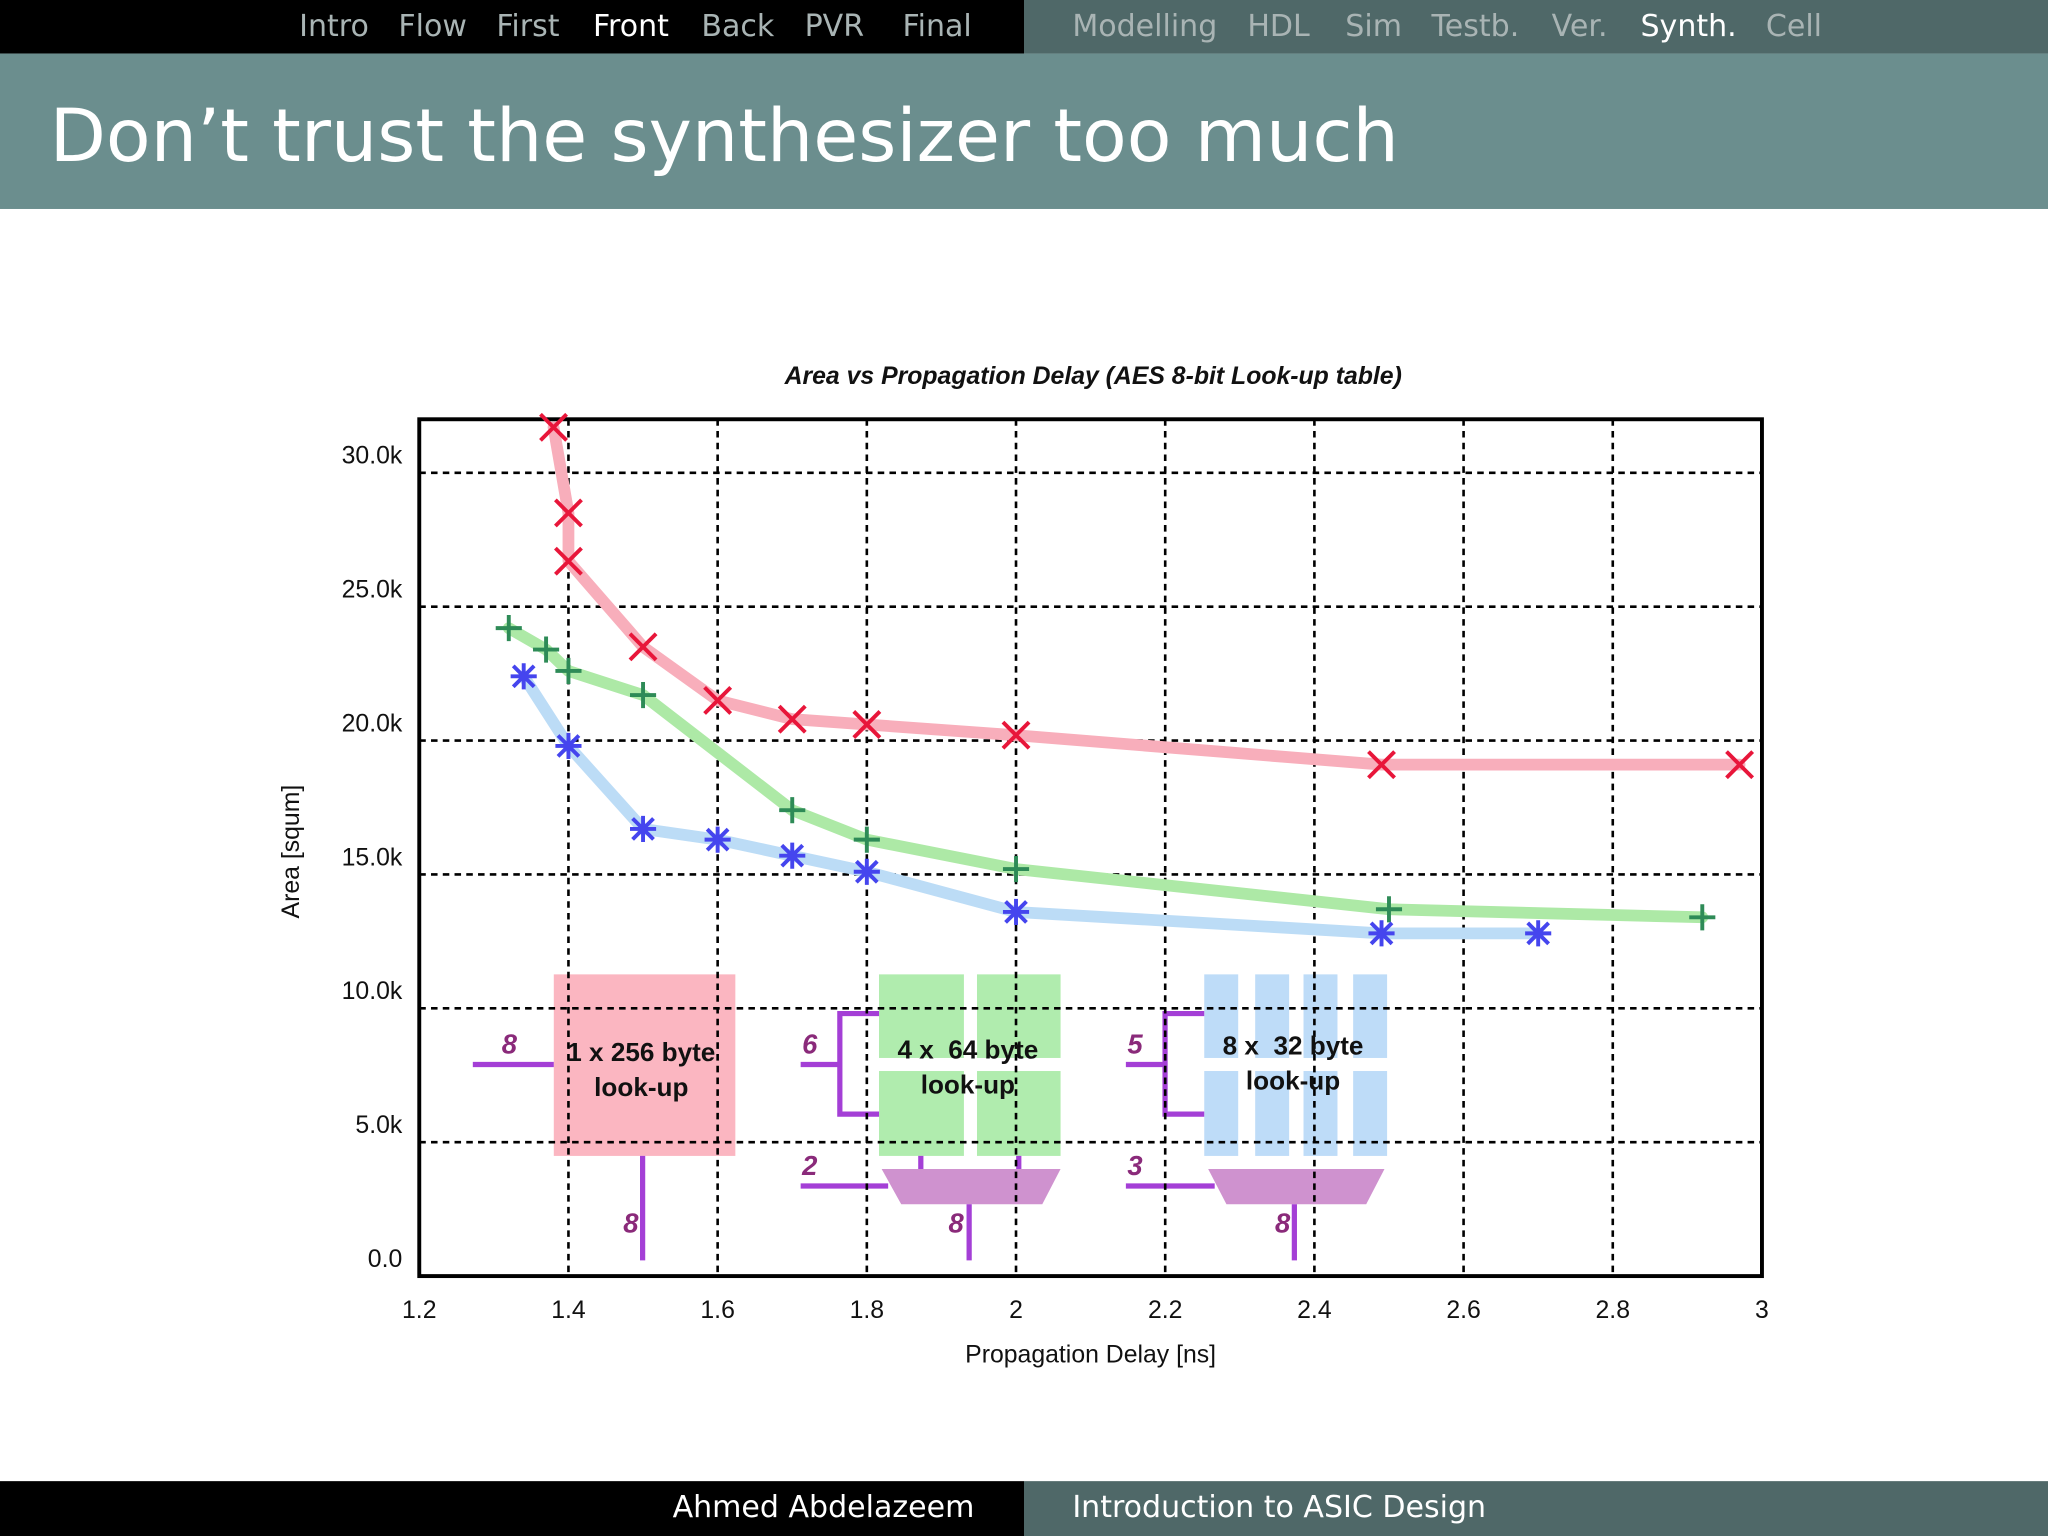 The height and width of the screenshot is (1536, 2048). Describe the element at coordinates (1134, 1165) in the screenshot. I see `annotation: 3` at that location.